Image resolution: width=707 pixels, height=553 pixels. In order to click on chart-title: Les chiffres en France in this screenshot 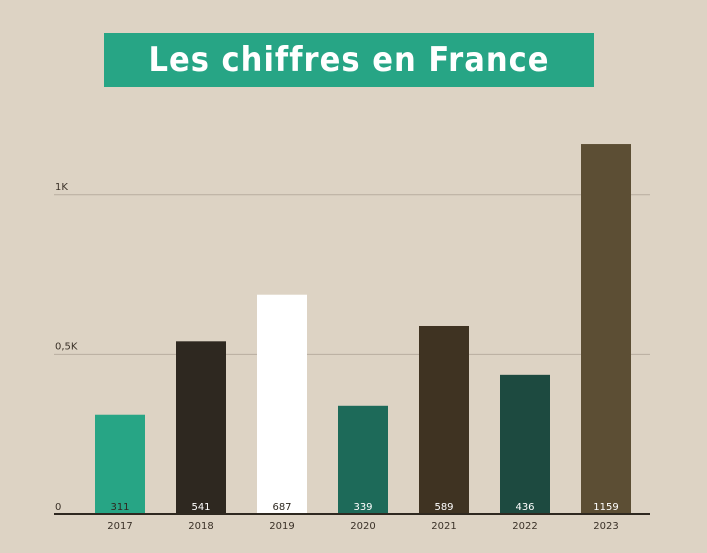, I will do `click(349, 60)`.